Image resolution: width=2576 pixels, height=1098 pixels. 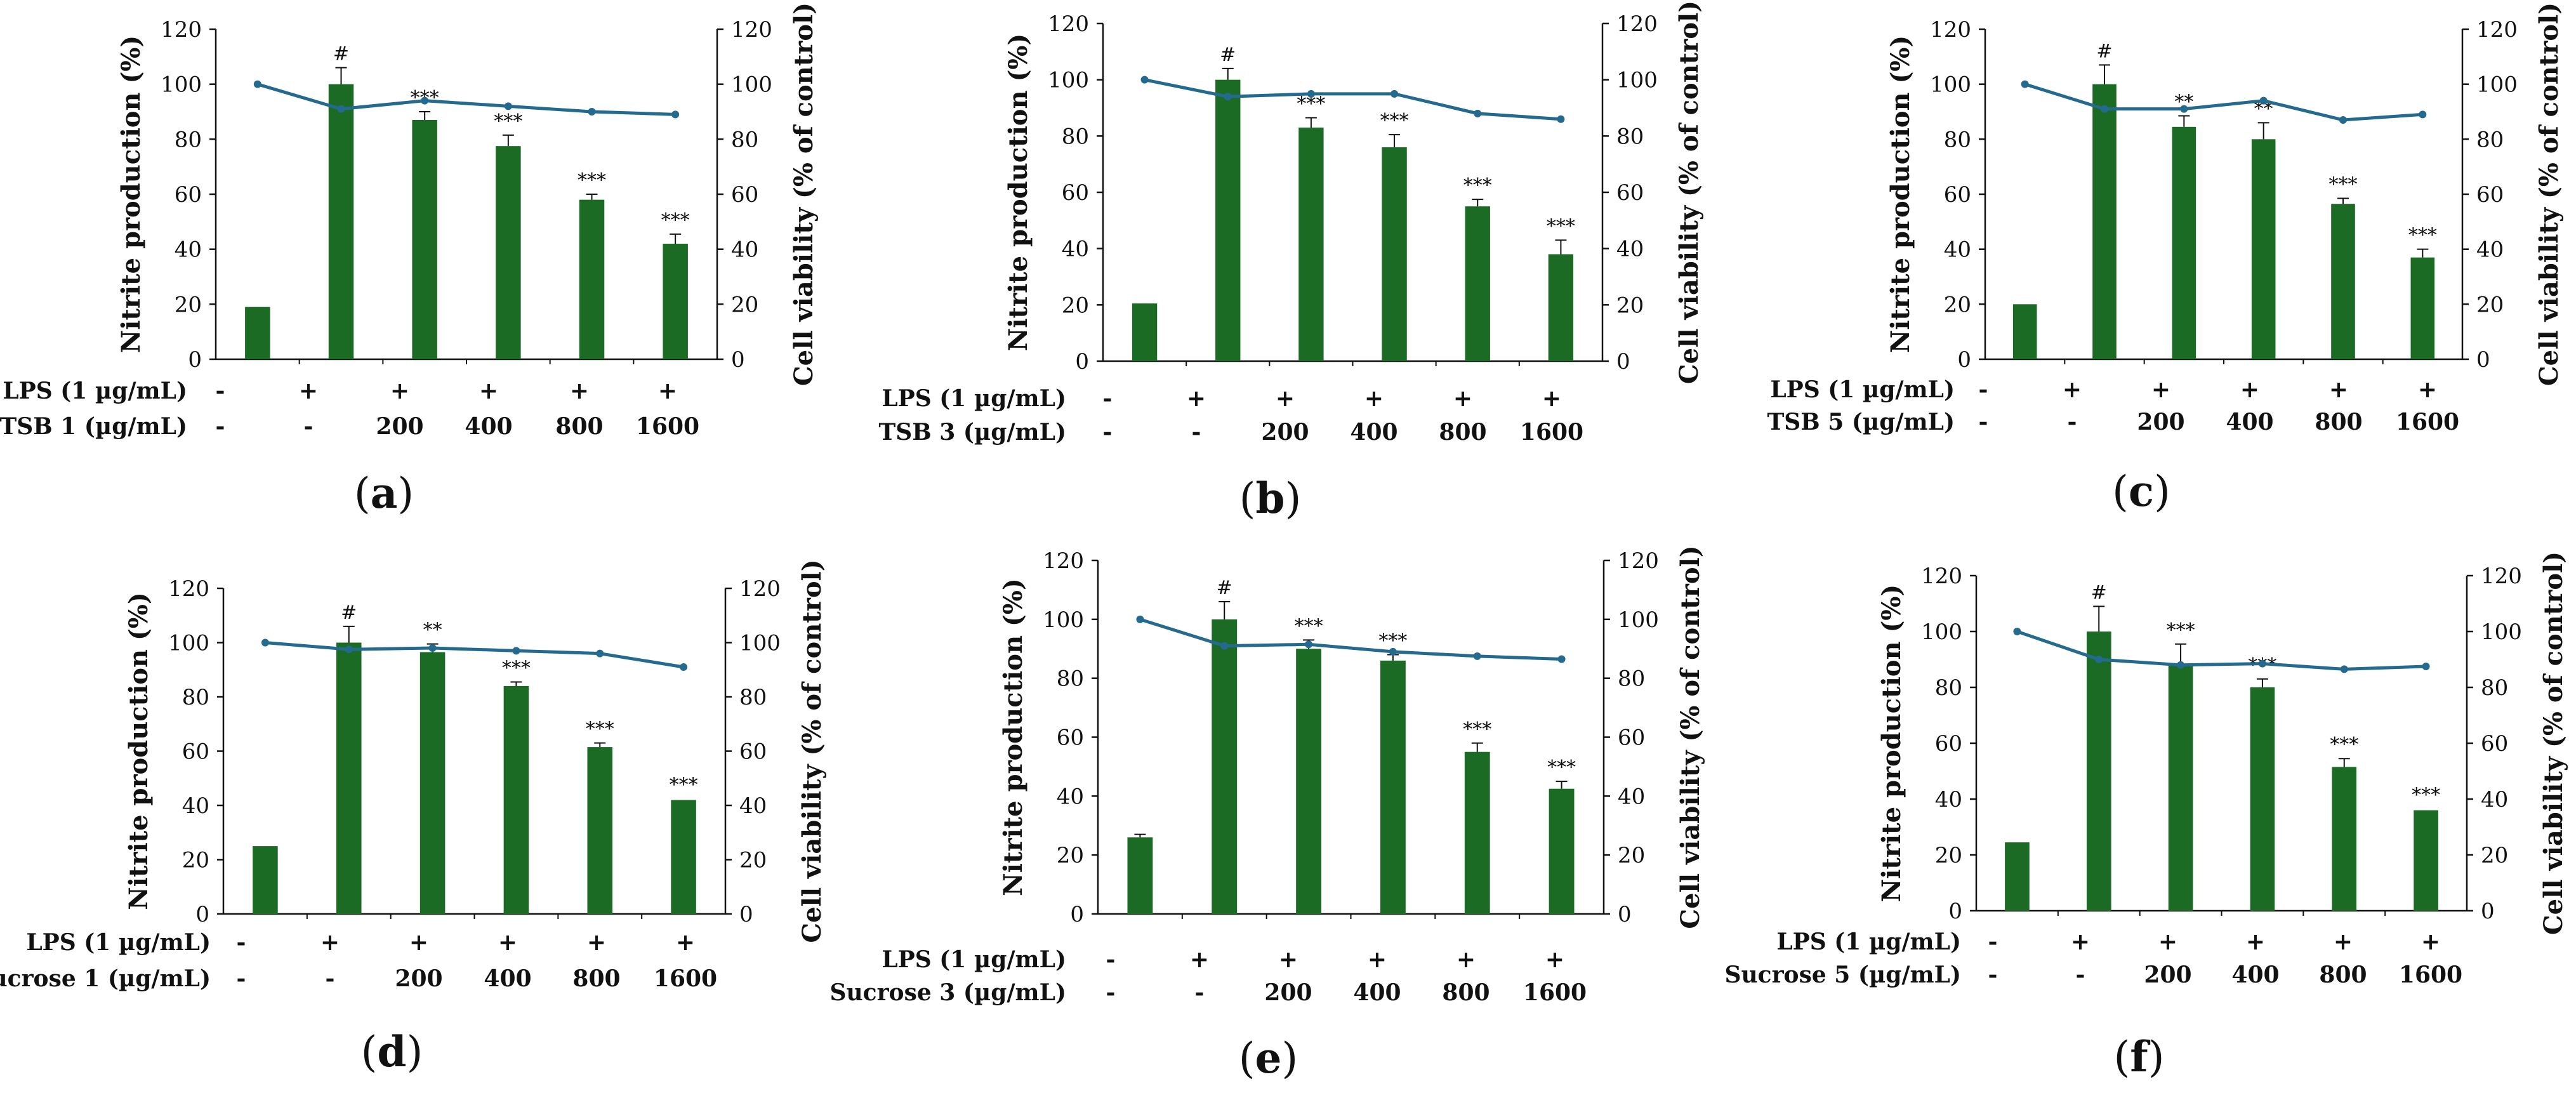 What do you see at coordinates (1844, 975) in the screenshot?
I see `condition-row-label: Sucrose 5 (µg/mL)` at bounding box center [1844, 975].